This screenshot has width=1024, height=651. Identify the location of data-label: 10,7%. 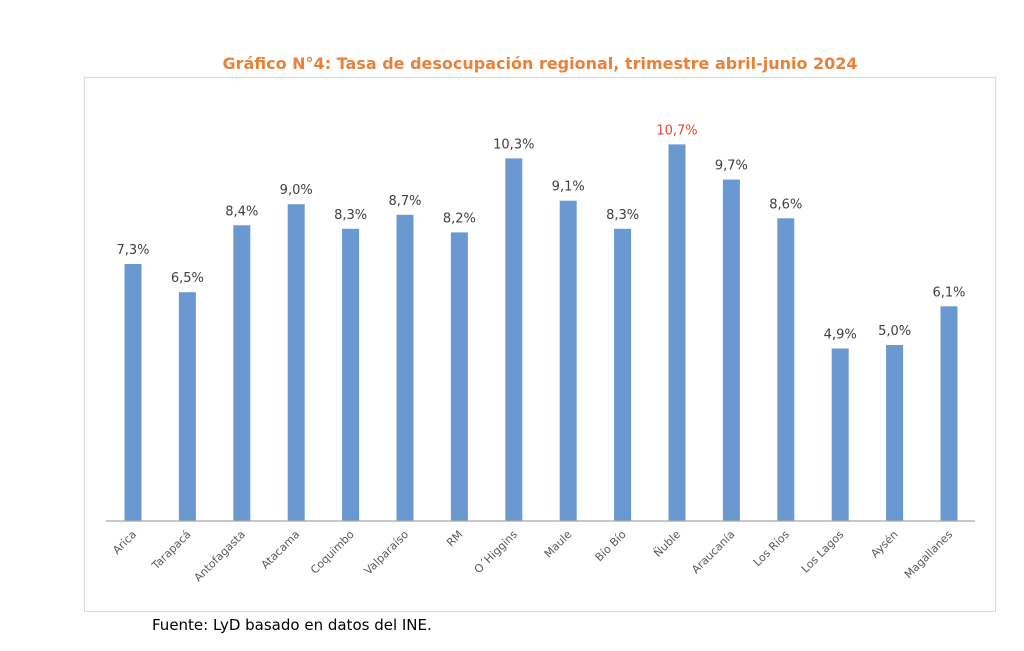
(676, 130).